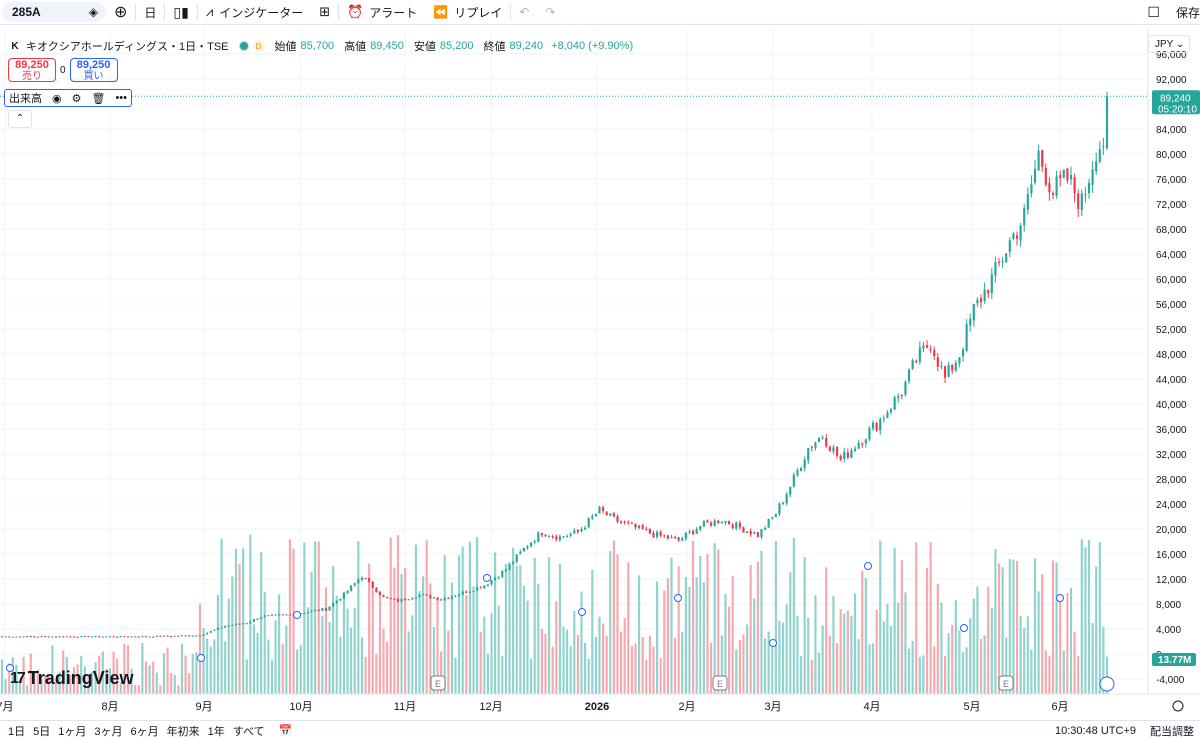 Image resolution: width=1200 pixels, height=740 pixels. What do you see at coordinates (216, 731) in the screenshot?
I see `range-1y: 1年` at bounding box center [216, 731].